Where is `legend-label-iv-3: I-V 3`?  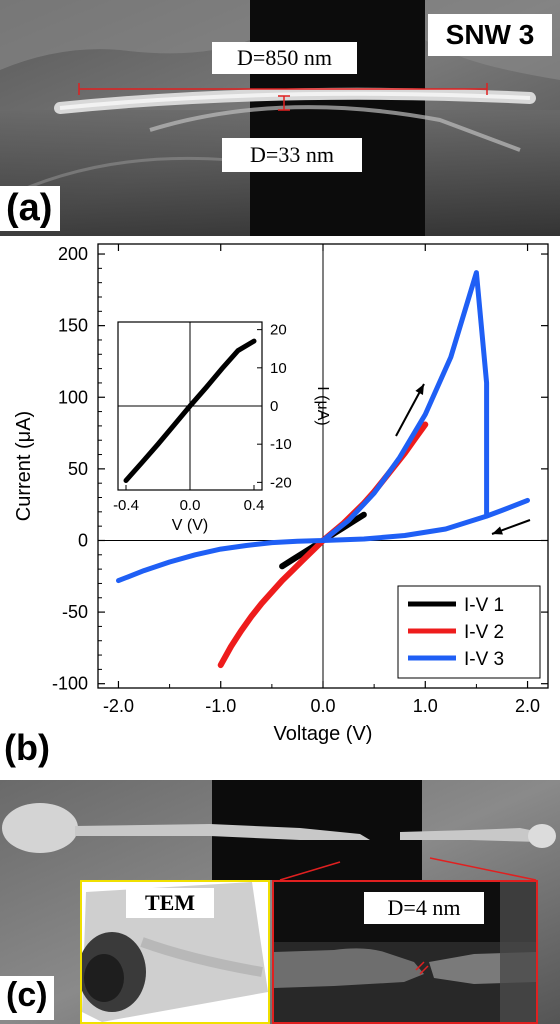
legend-label-iv-3: I-V 3 is located at coordinates (484, 659).